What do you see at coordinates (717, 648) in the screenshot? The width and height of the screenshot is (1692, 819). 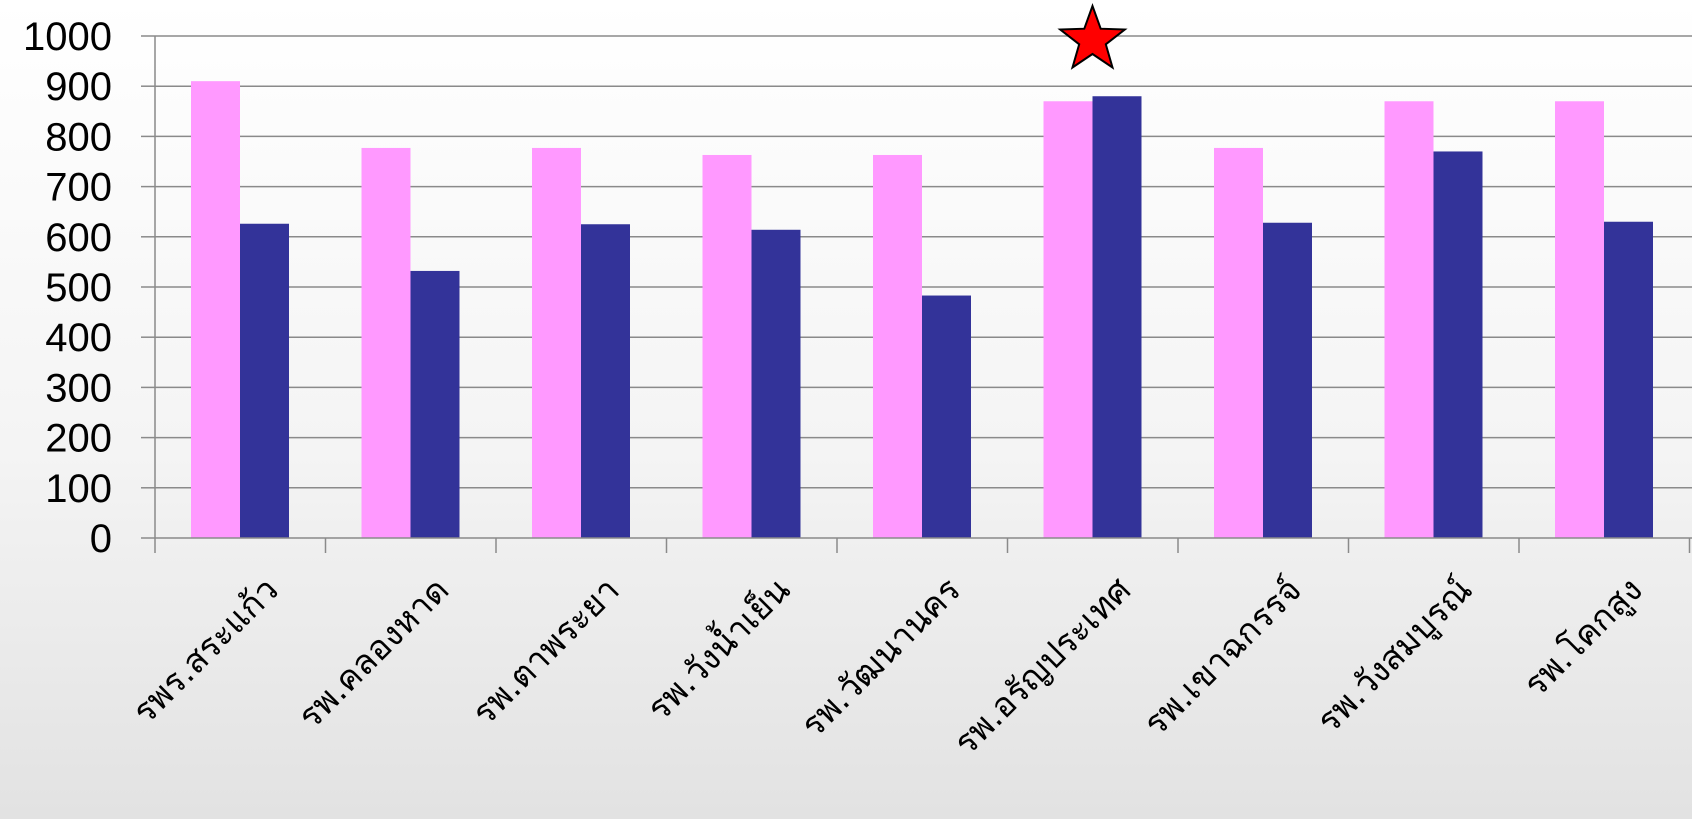 I see `x-tick-label: รพ.วังน้ำเย็น` at bounding box center [717, 648].